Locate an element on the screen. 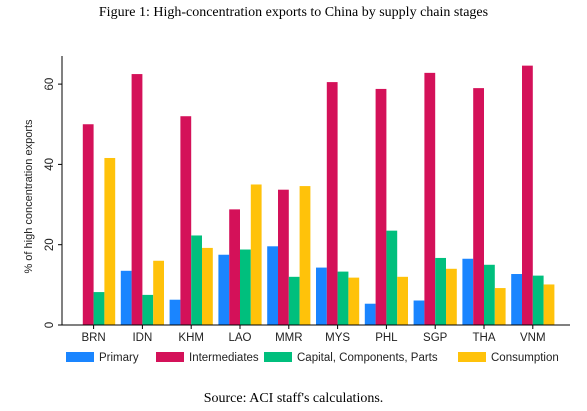  legend-swatch-intermediates is located at coordinates (170, 357).